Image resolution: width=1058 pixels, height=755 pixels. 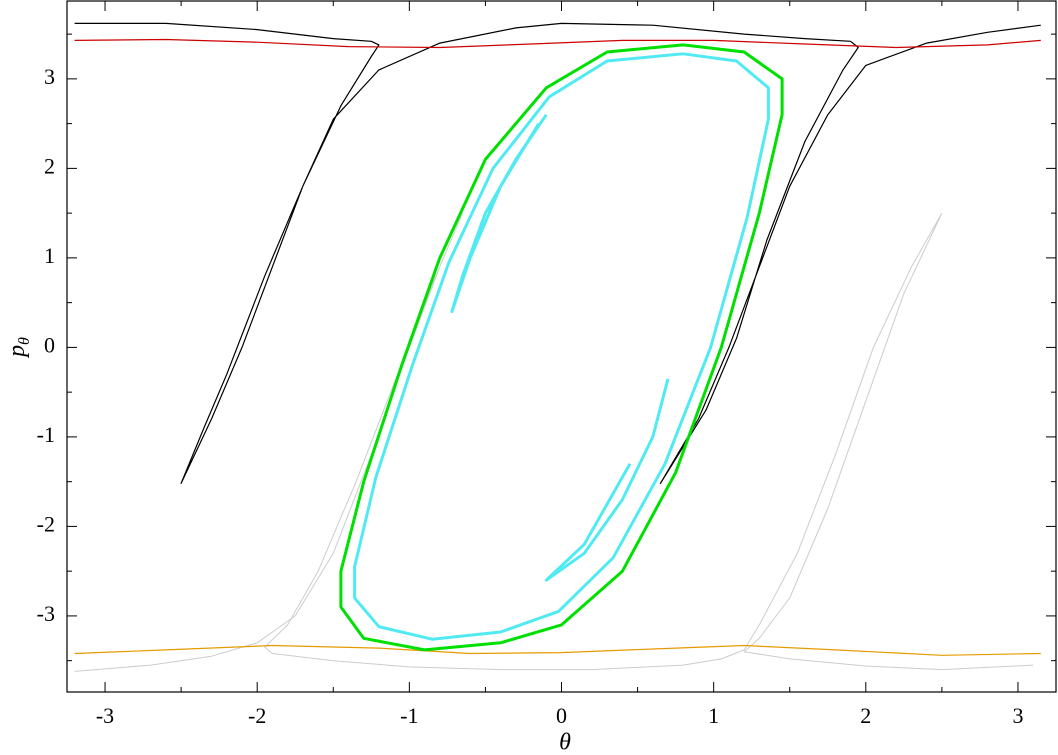 What do you see at coordinates (565, 742) in the screenshot?
I see `x-axis-label: θ` at bounding box center [565, 742].